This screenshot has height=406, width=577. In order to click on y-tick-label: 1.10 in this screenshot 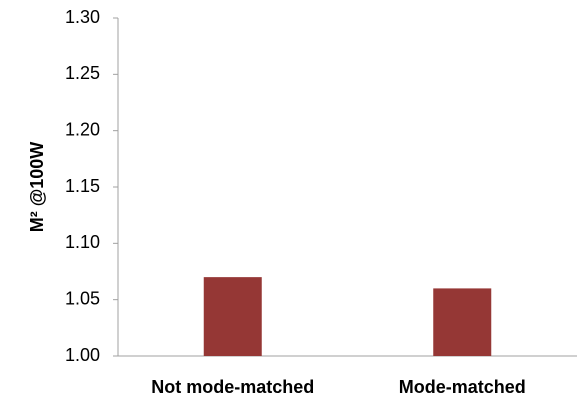, I will do `click(82, 242)`.